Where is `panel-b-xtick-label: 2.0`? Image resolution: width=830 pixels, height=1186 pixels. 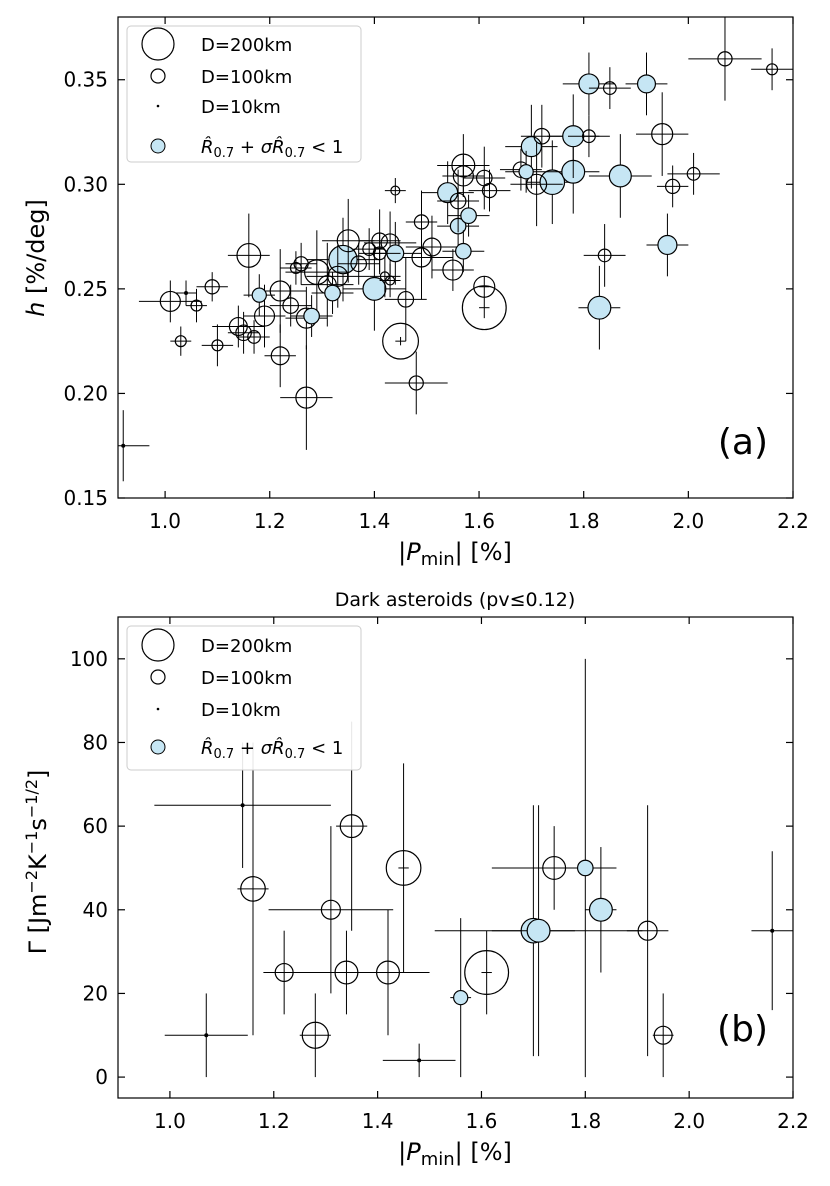
panel-b-xtick-label: 2.0 is located at coordinates (689, 1121).